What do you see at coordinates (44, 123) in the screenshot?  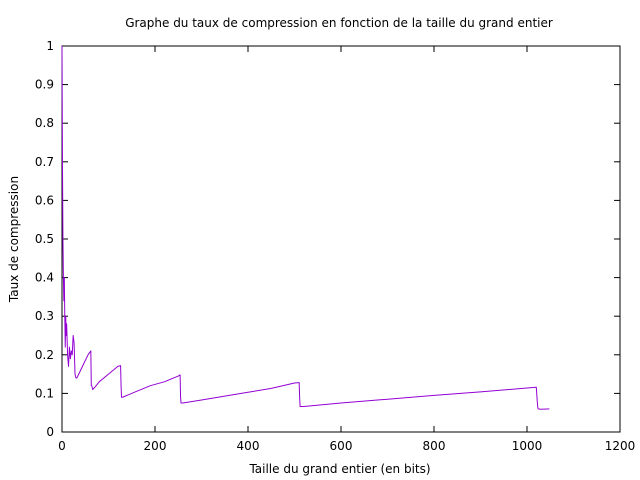 I see `y-tick-label: 0.8` at bounding box center [44, 123].